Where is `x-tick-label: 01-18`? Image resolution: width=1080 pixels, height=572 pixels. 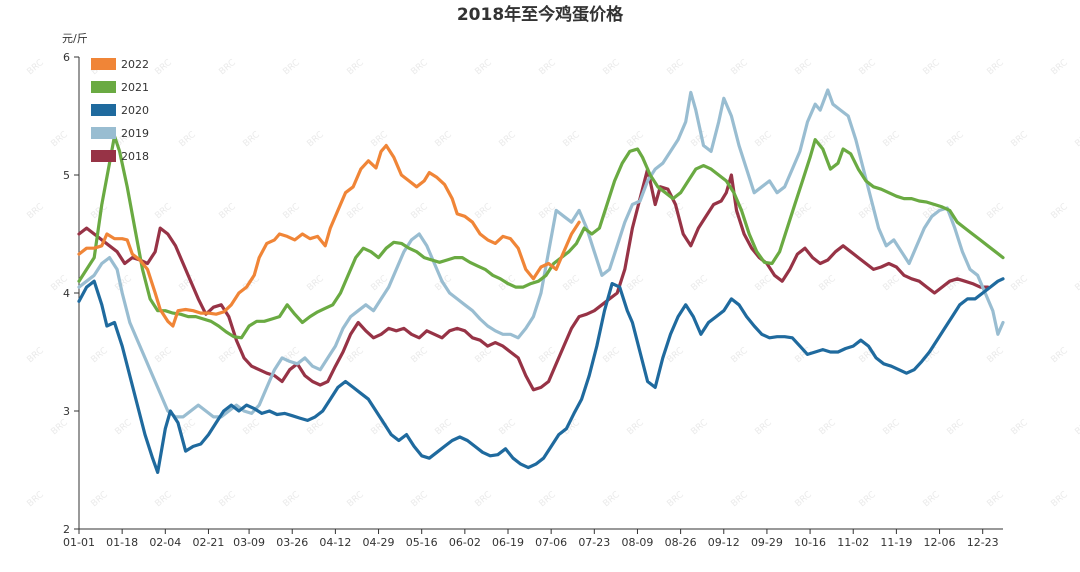
x-tick-label: 01-18 is located at coordinates (122, 542).